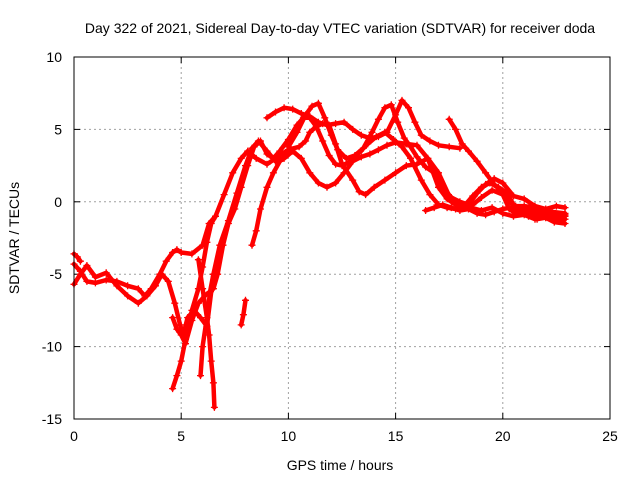 The image size is (640, 480). Describe the element at coordinates (14, 238) in the screenshot. I see `y-axis-label: SDTVAR / TECUs` at that location.